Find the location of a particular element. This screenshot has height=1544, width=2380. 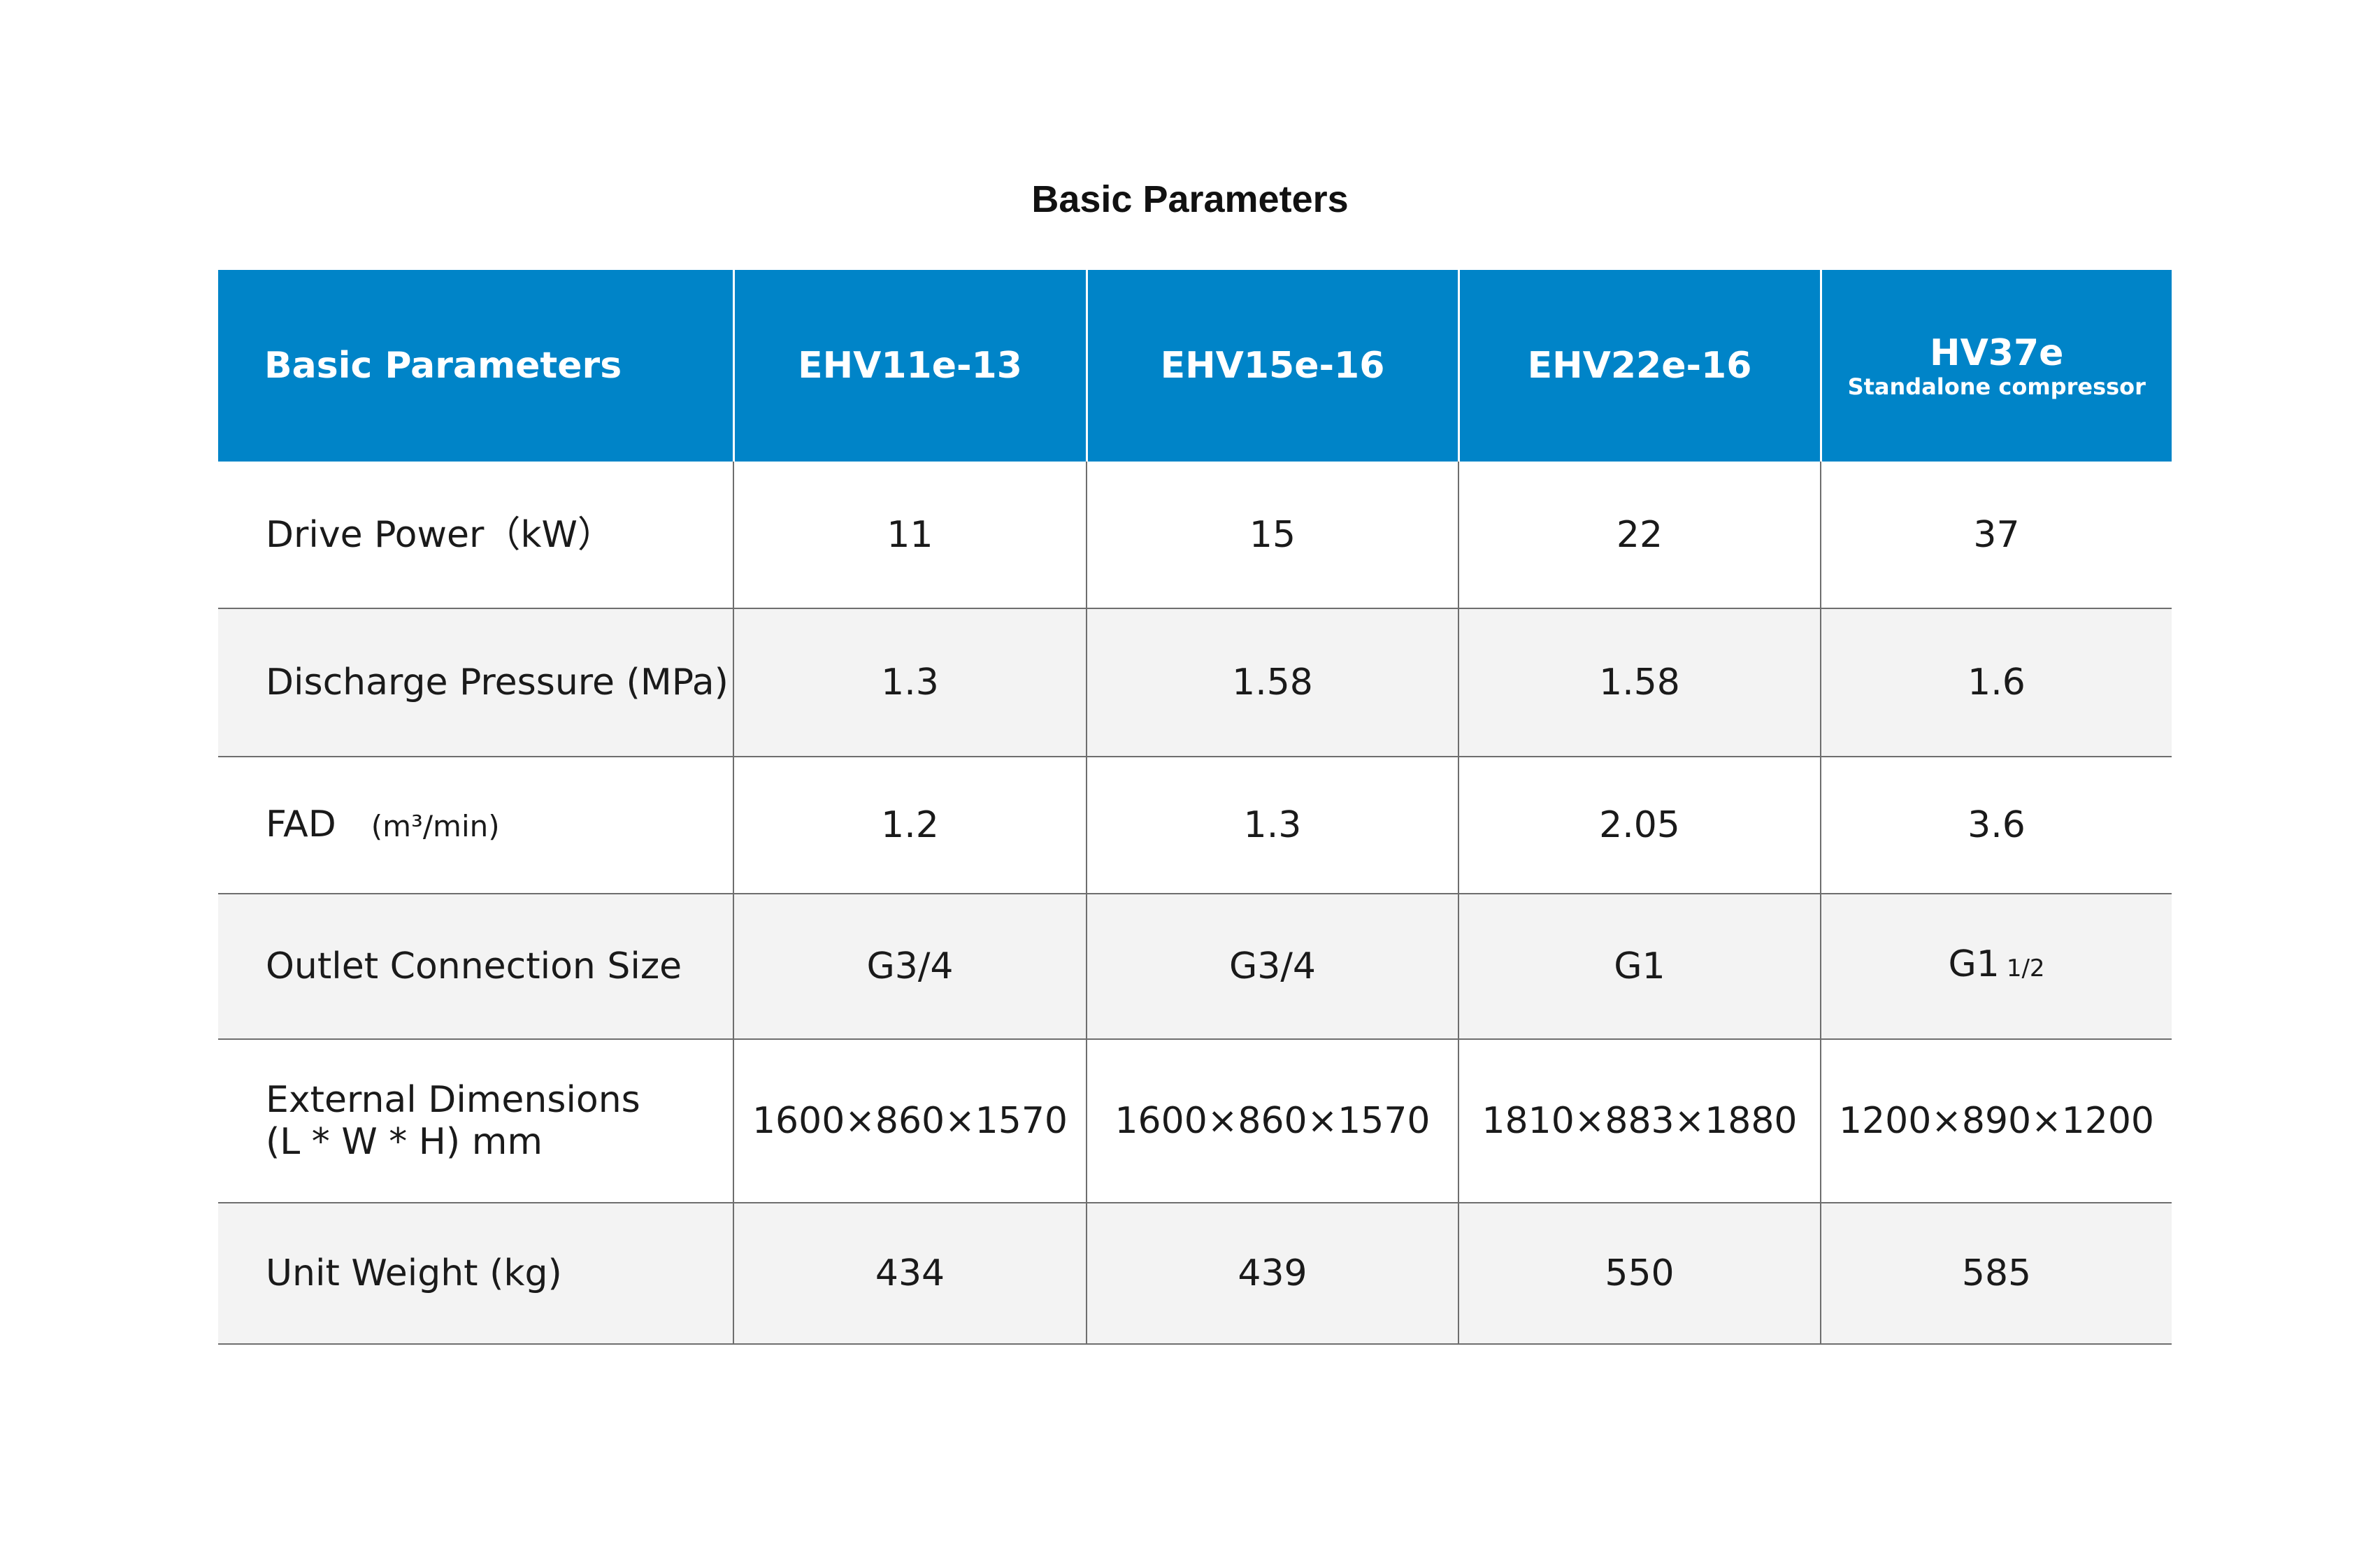

table-cell: 1.6 is located at coordinates (1996, 682).